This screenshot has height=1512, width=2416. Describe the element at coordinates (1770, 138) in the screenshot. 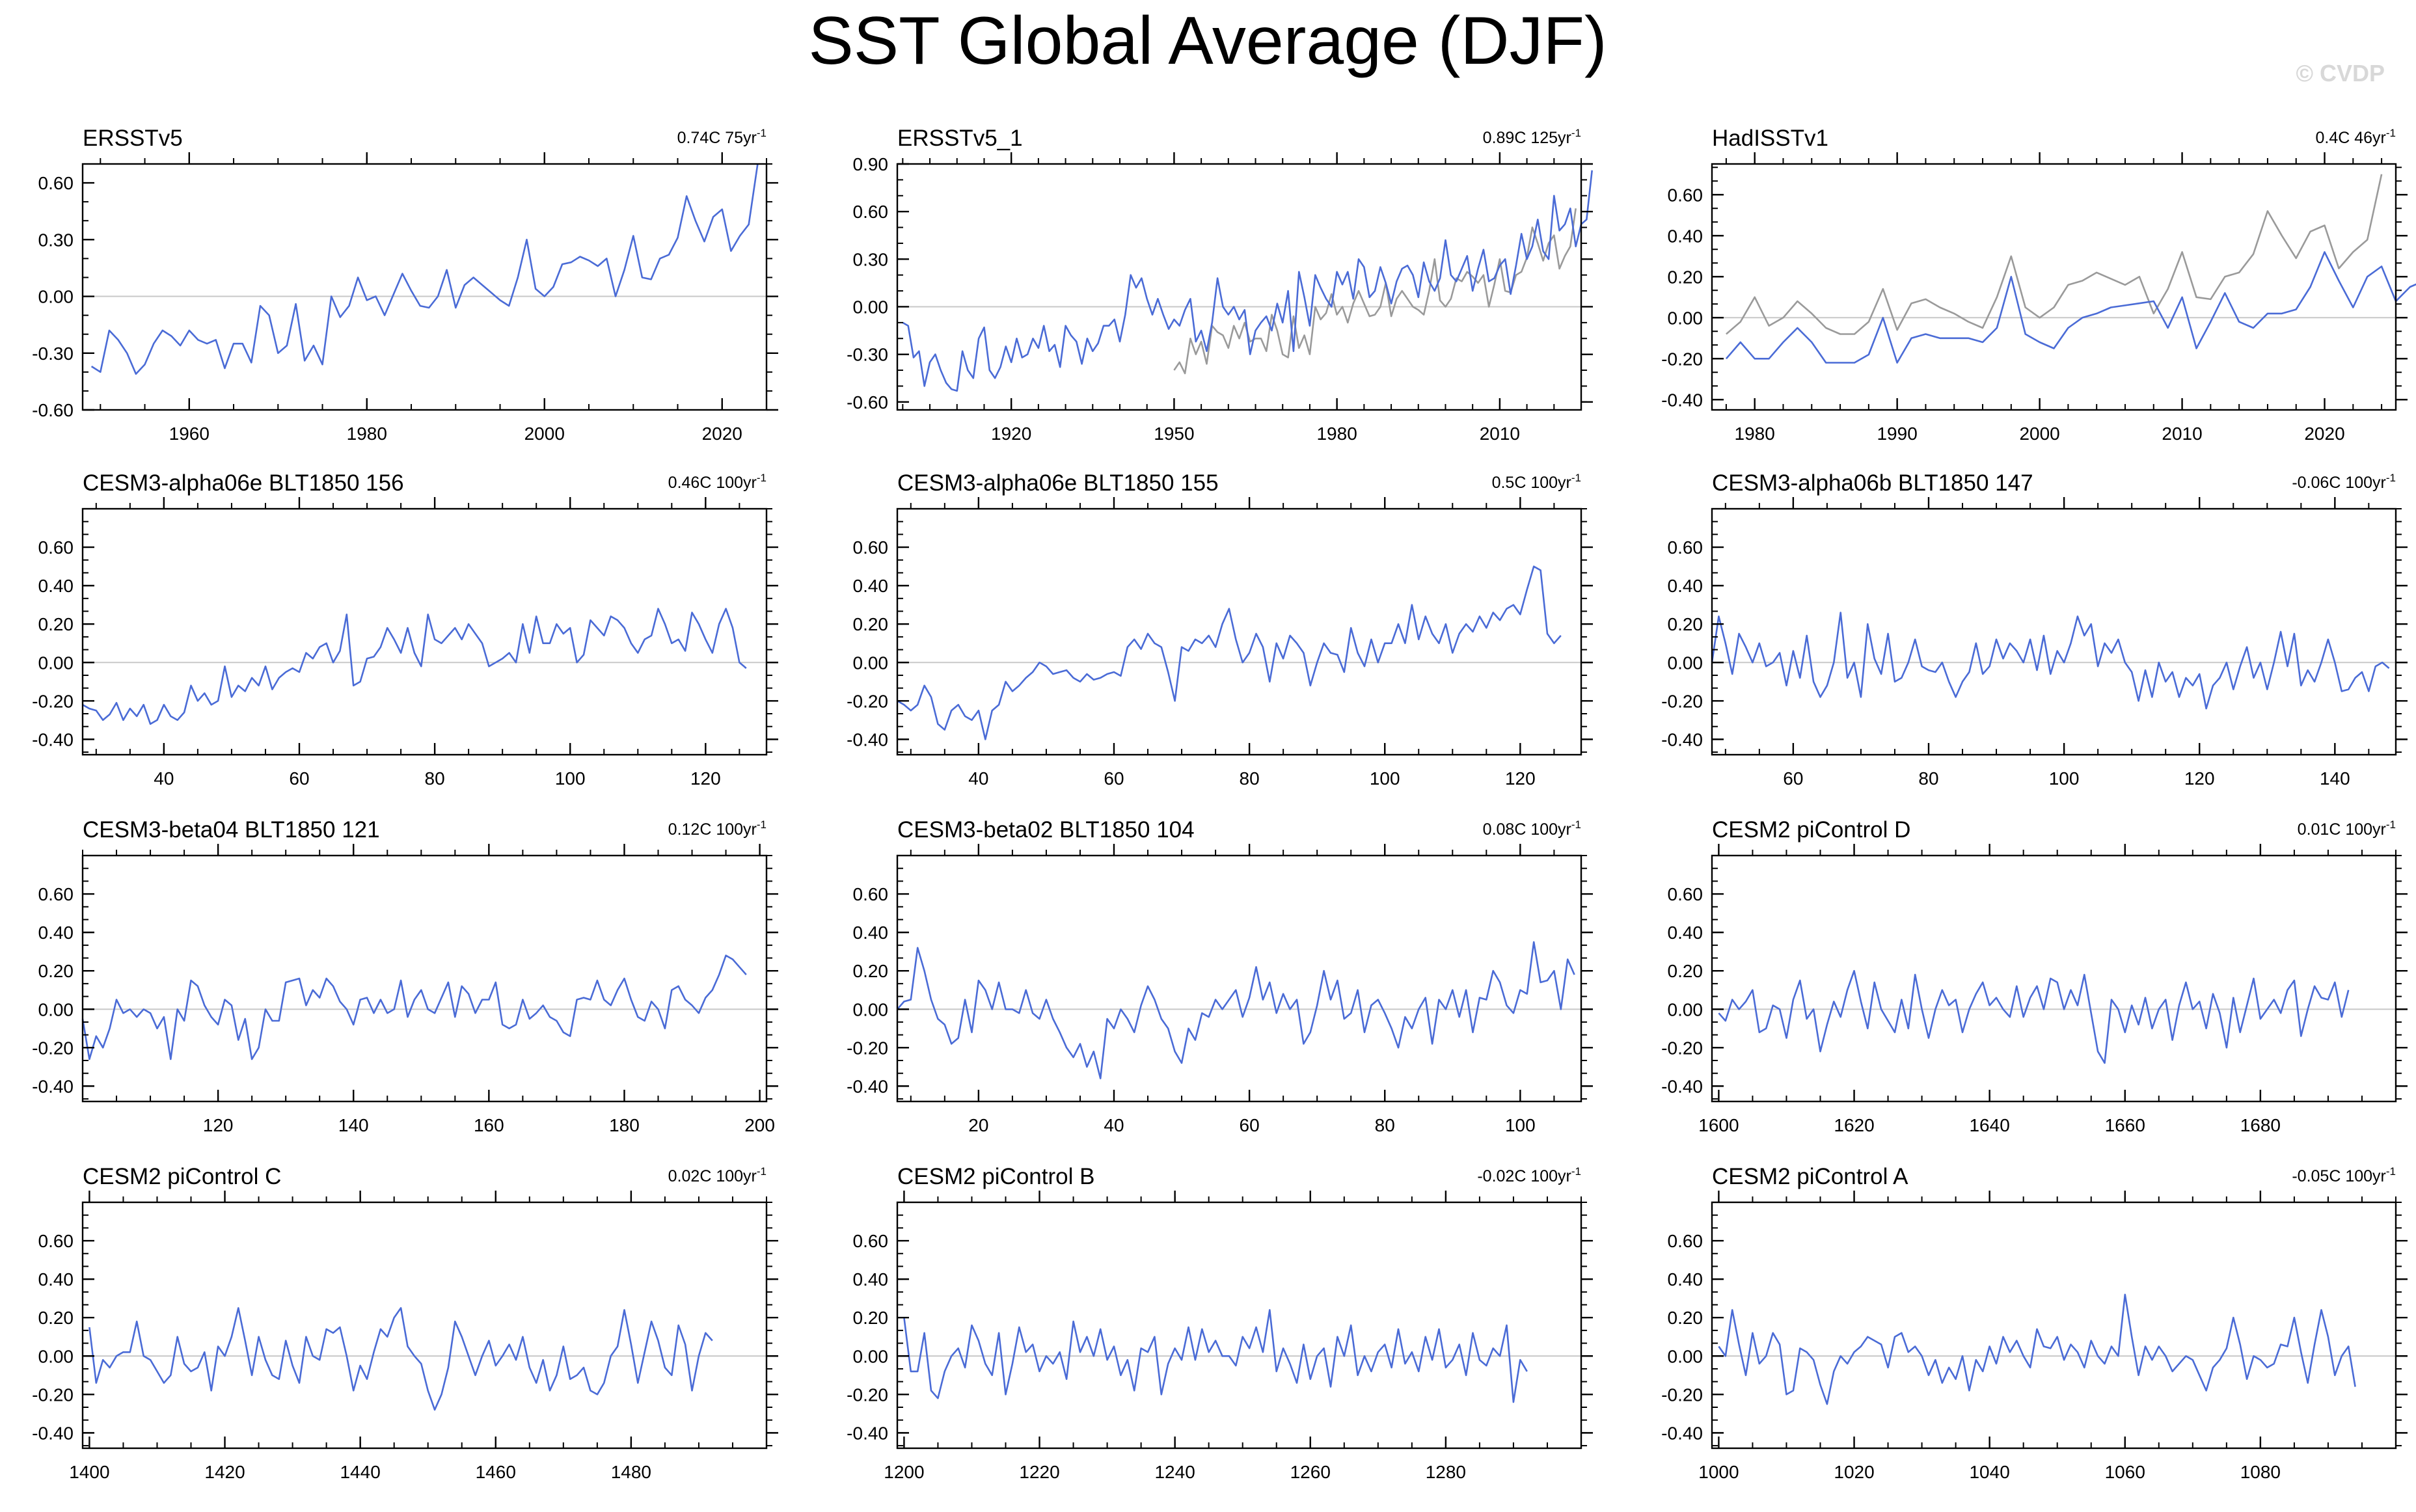

I see `panel-title: HadISSTv1` at that location.